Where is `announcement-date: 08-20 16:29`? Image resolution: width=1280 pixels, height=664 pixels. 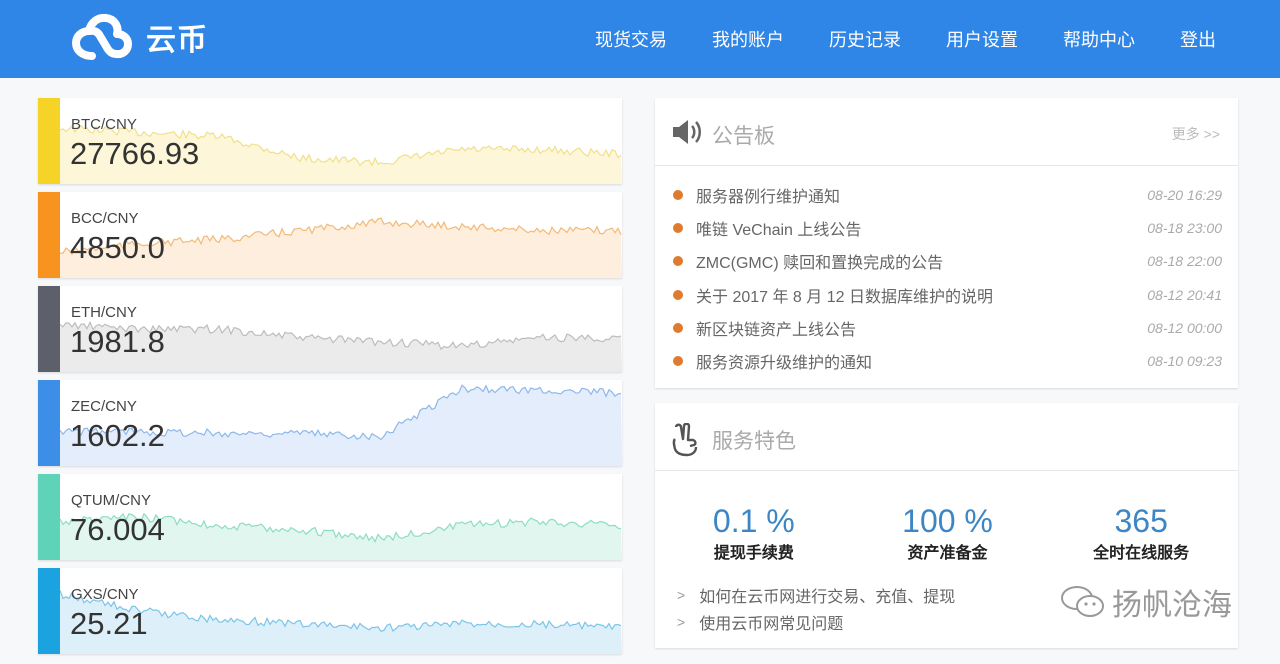
announcement-date: 08-20 16:29 is located at coordinates (1184, 194).